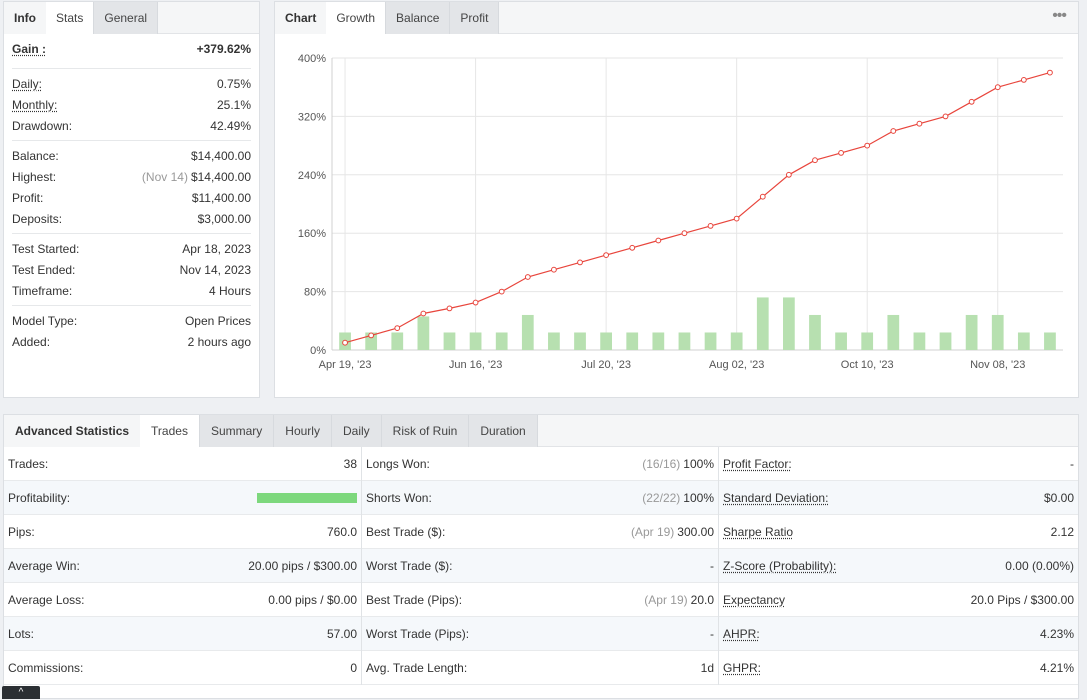 This screenshot has width=1087, height=700. I want to click on tab-stats: Stats, so click(70, 18).